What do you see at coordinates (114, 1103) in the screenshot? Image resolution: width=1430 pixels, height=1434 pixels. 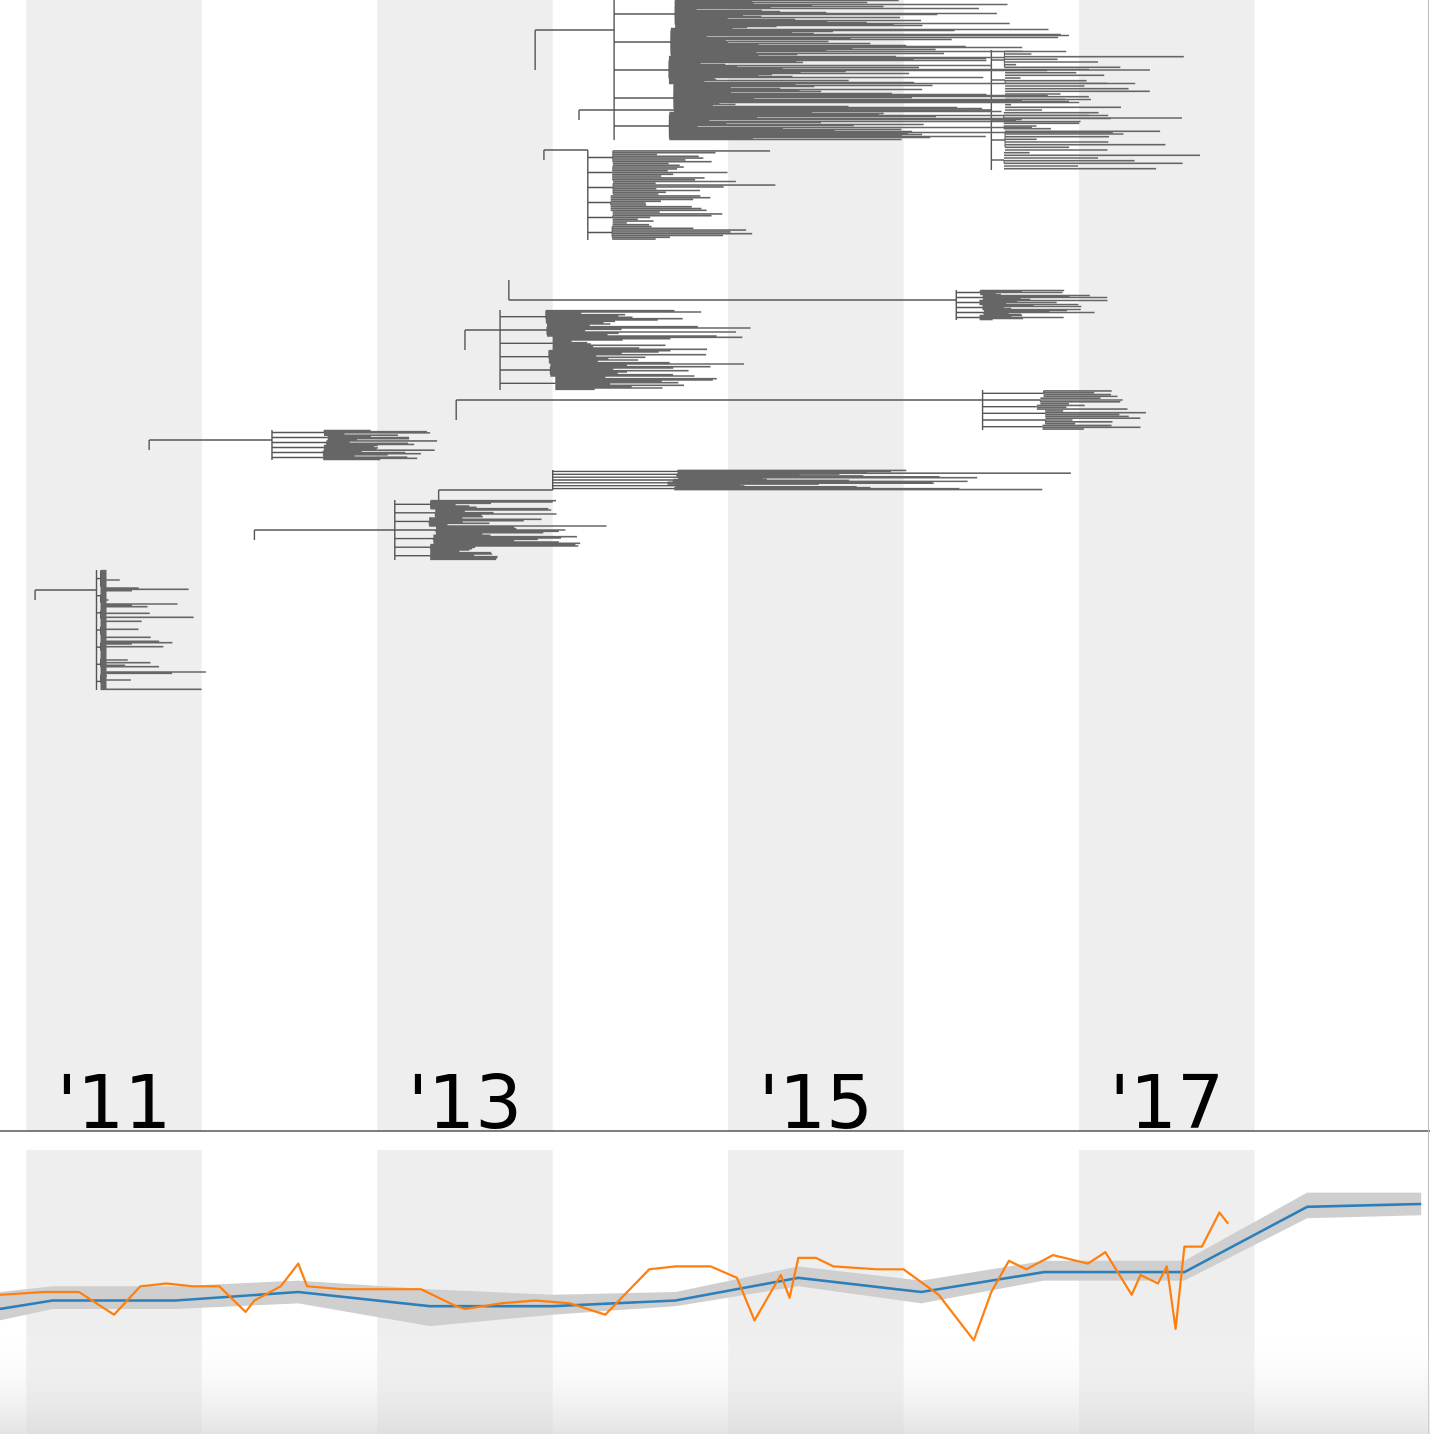 I see `year-tick-label: '11` at bounding box center [114, 1103].